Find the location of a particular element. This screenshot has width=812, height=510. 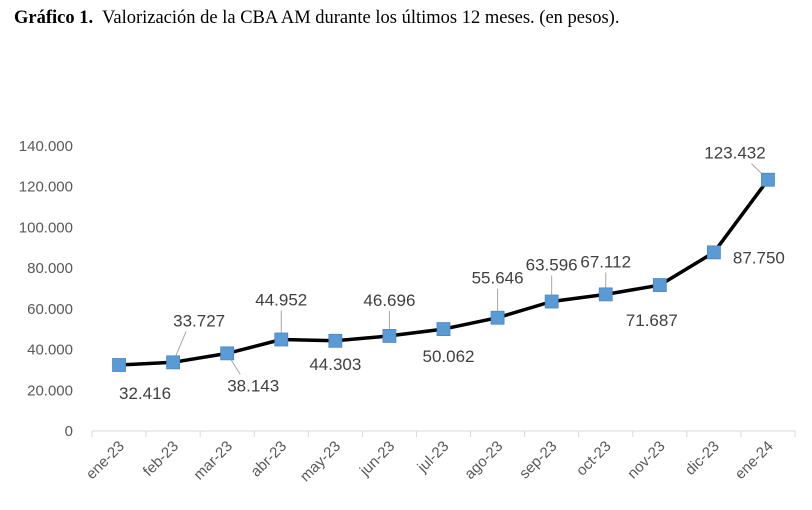

data-label: 123.432 is located at coordinates (734, 153).